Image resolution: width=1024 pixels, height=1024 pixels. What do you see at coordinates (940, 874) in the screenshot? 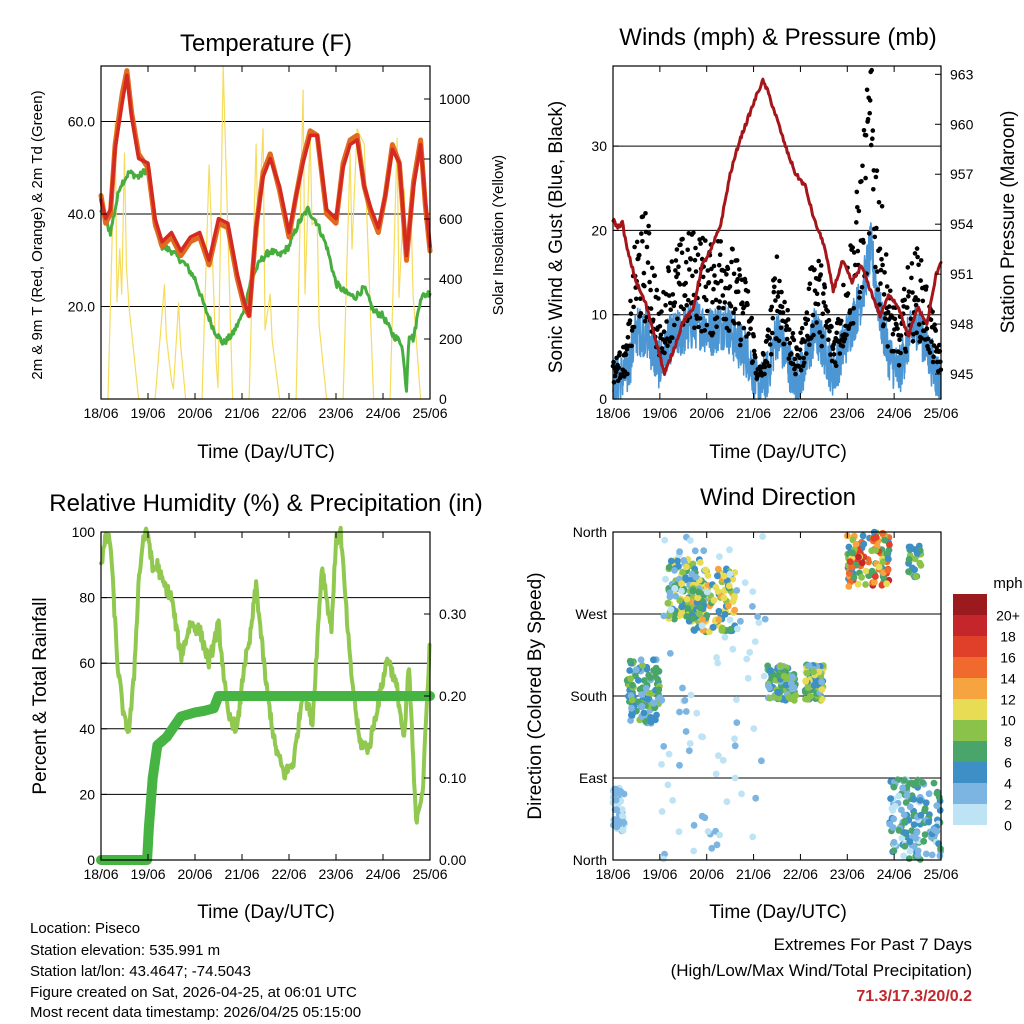
I see `direction-xtick-label: 25/06` at bounding box center [940, 874].